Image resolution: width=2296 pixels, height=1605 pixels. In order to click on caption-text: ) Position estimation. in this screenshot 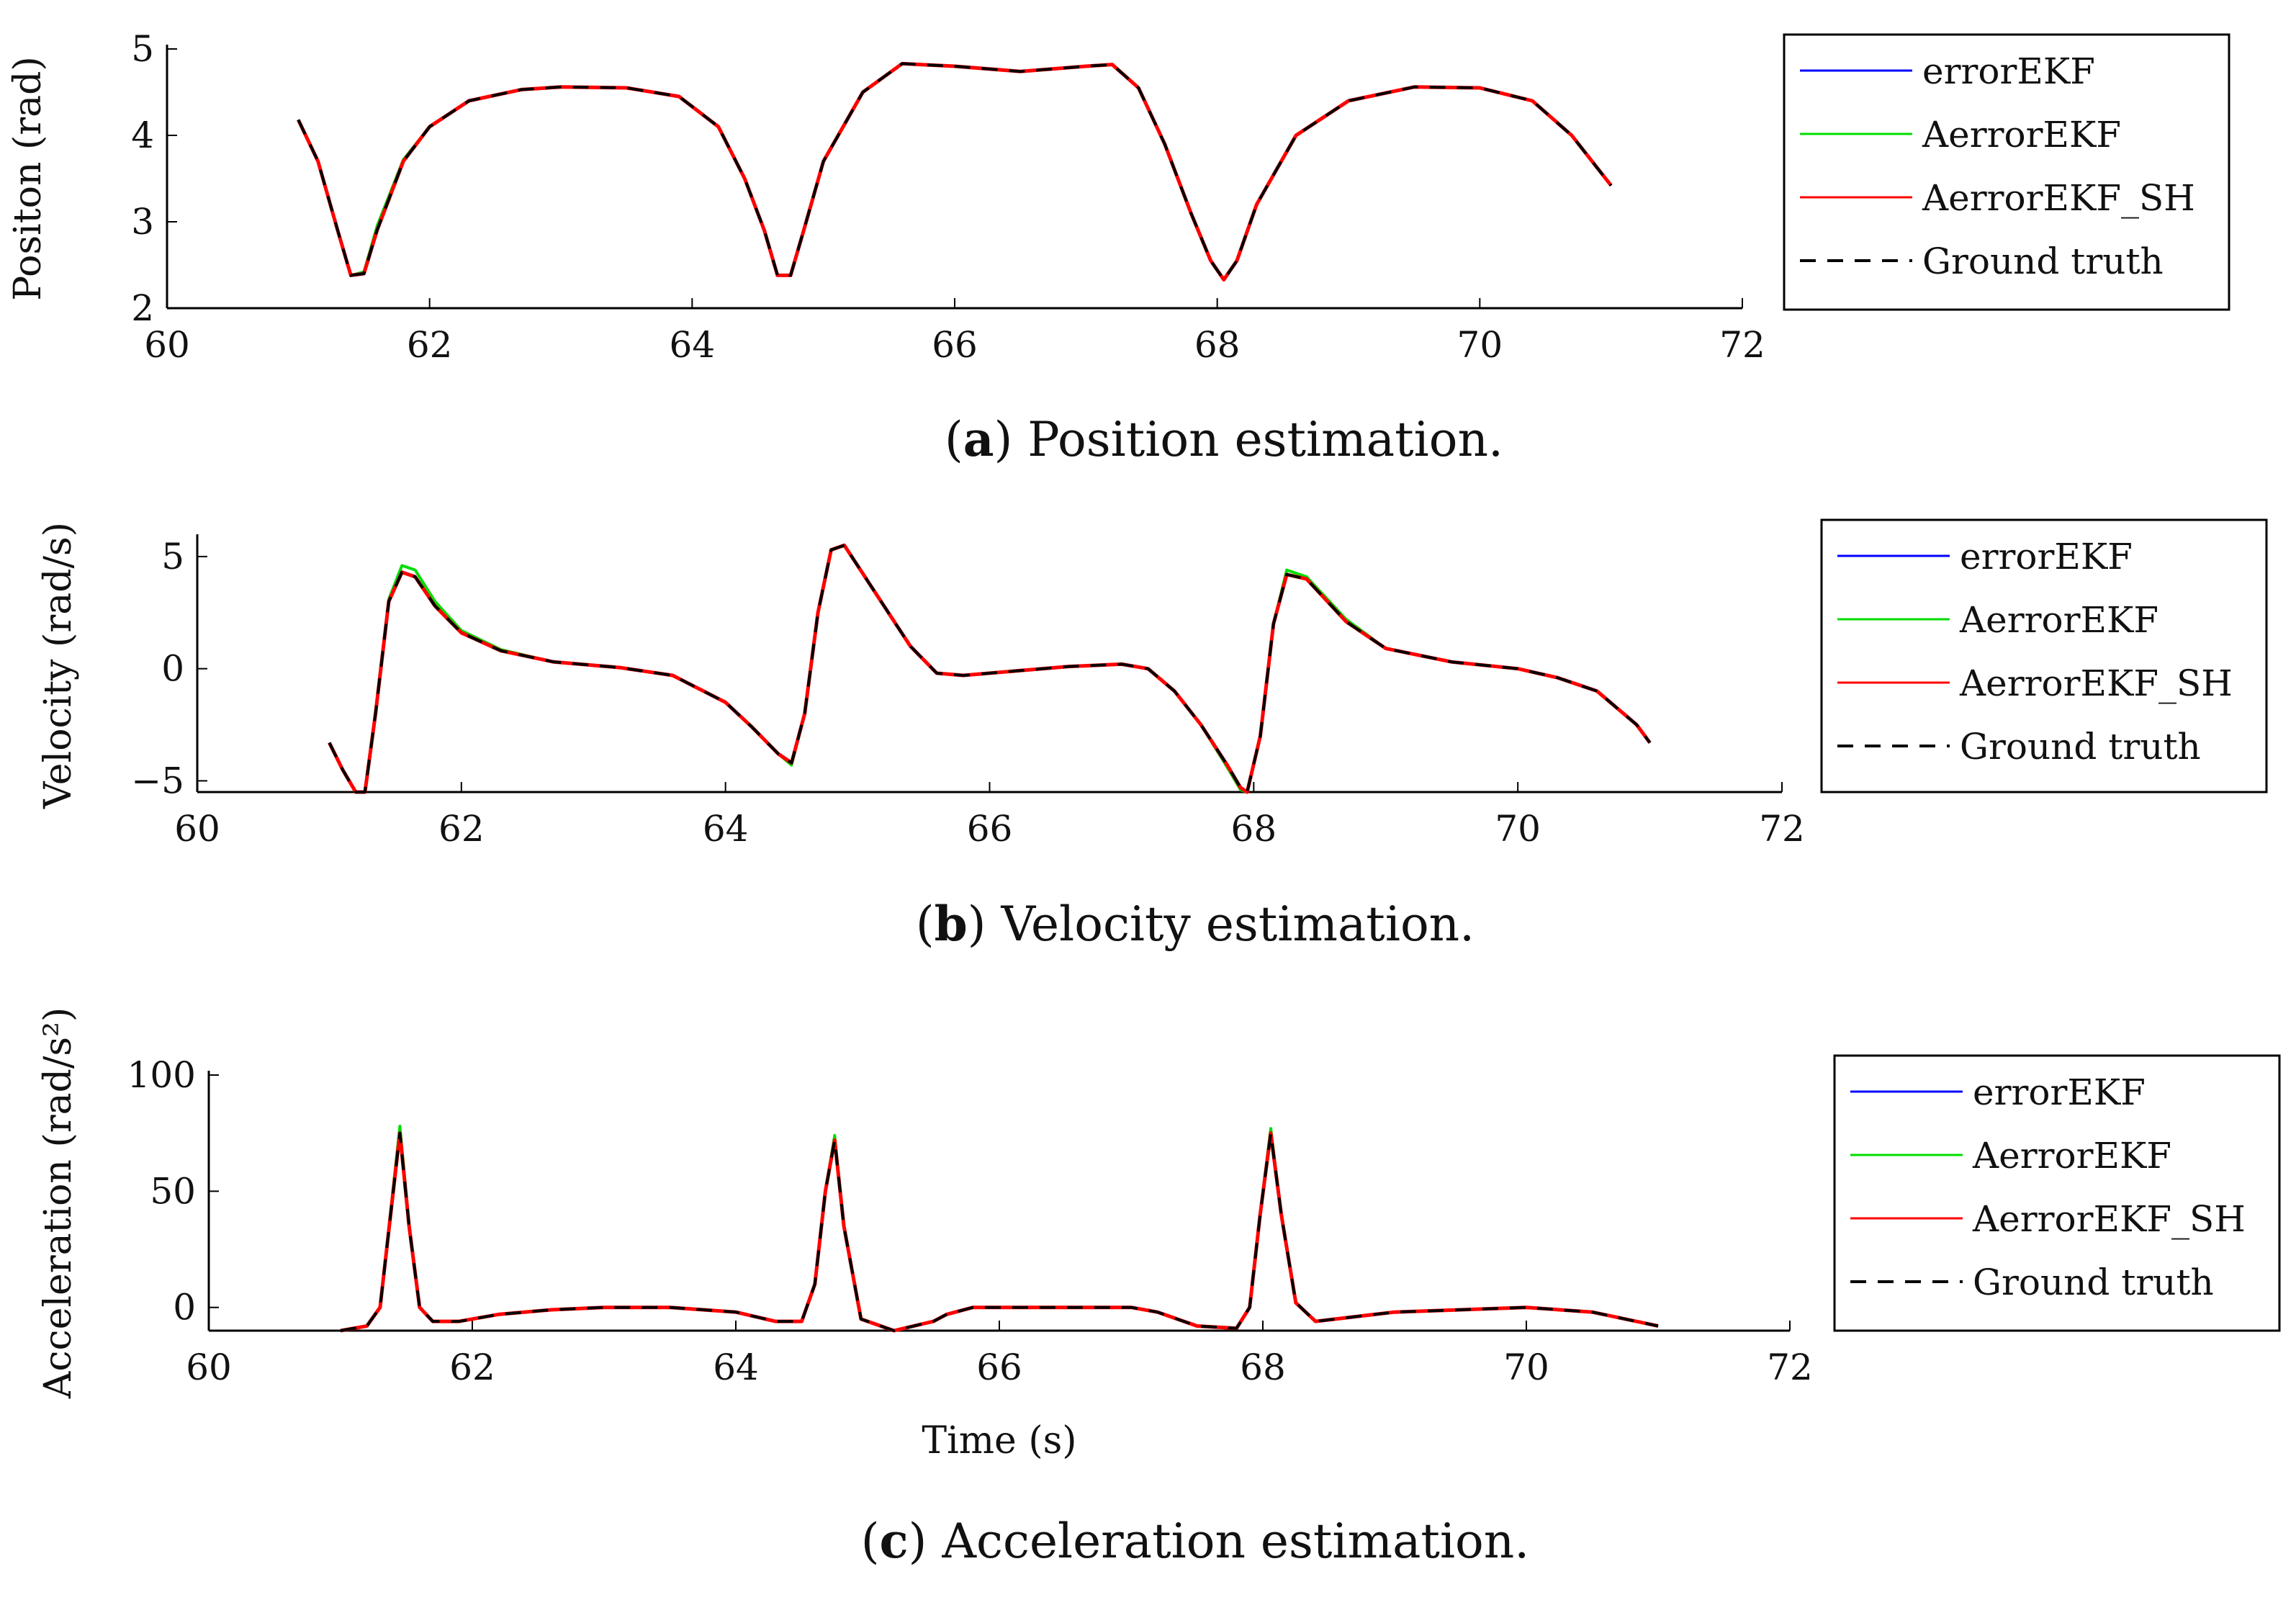, I will do `click(1248, 439)`.